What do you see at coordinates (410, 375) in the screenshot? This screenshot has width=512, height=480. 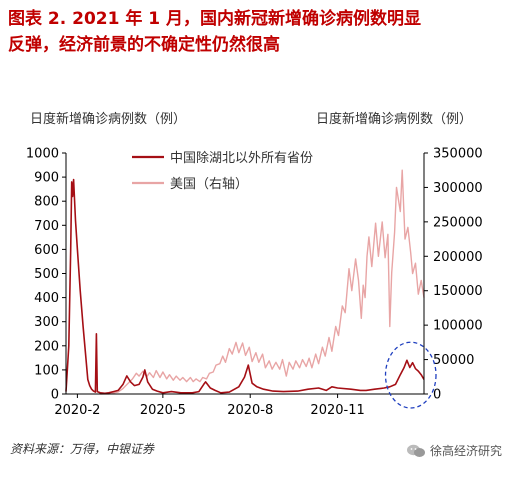 I see `highlight-ellipse` at bounding box center [410, 375].